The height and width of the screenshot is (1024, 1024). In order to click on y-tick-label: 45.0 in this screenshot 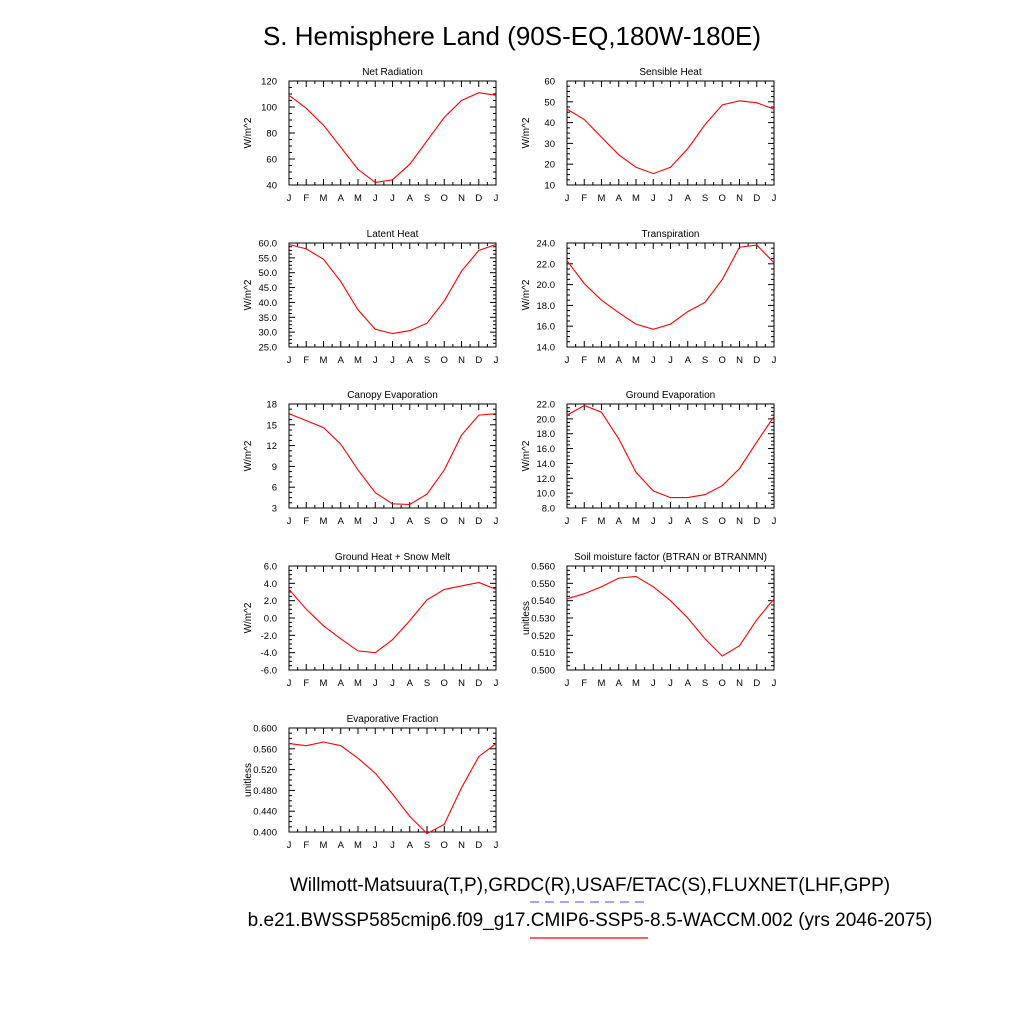, I will do `click(268, 288)`.